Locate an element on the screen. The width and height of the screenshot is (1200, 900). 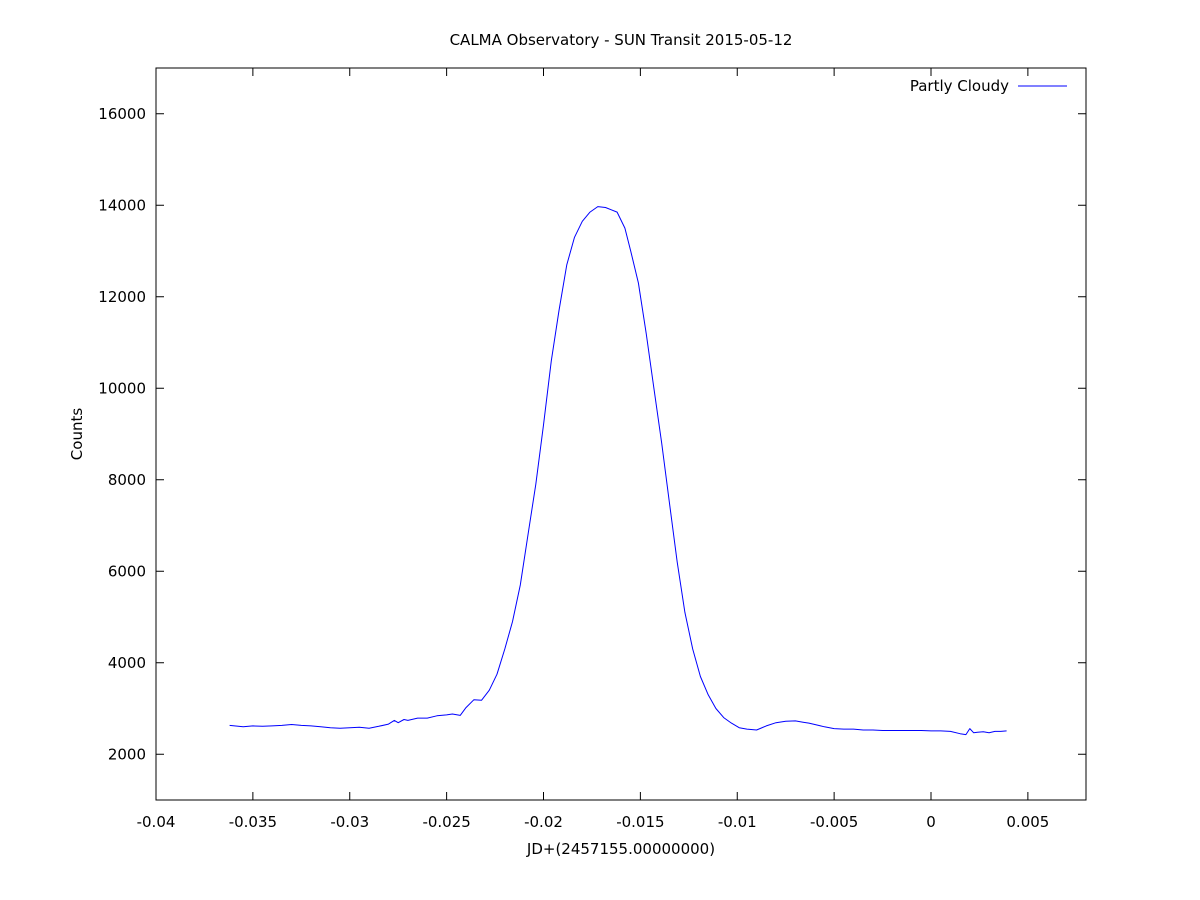
x-tick-label: -0.015 is located at coordinates (640, 822).